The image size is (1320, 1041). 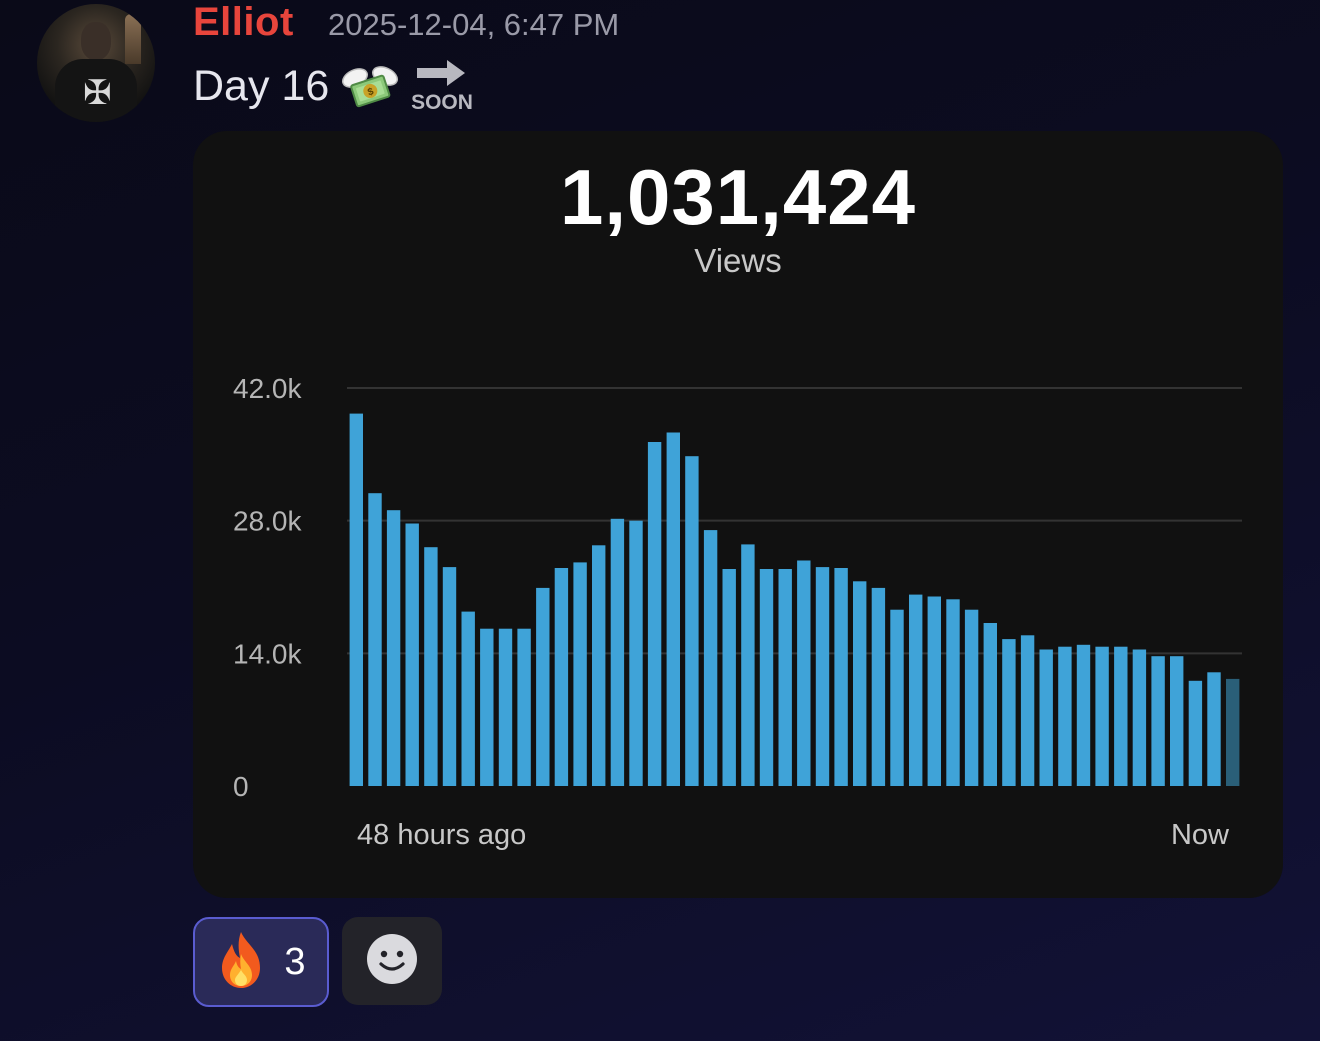 I want to click on avatar-shirt, so click(x=96, y=90).